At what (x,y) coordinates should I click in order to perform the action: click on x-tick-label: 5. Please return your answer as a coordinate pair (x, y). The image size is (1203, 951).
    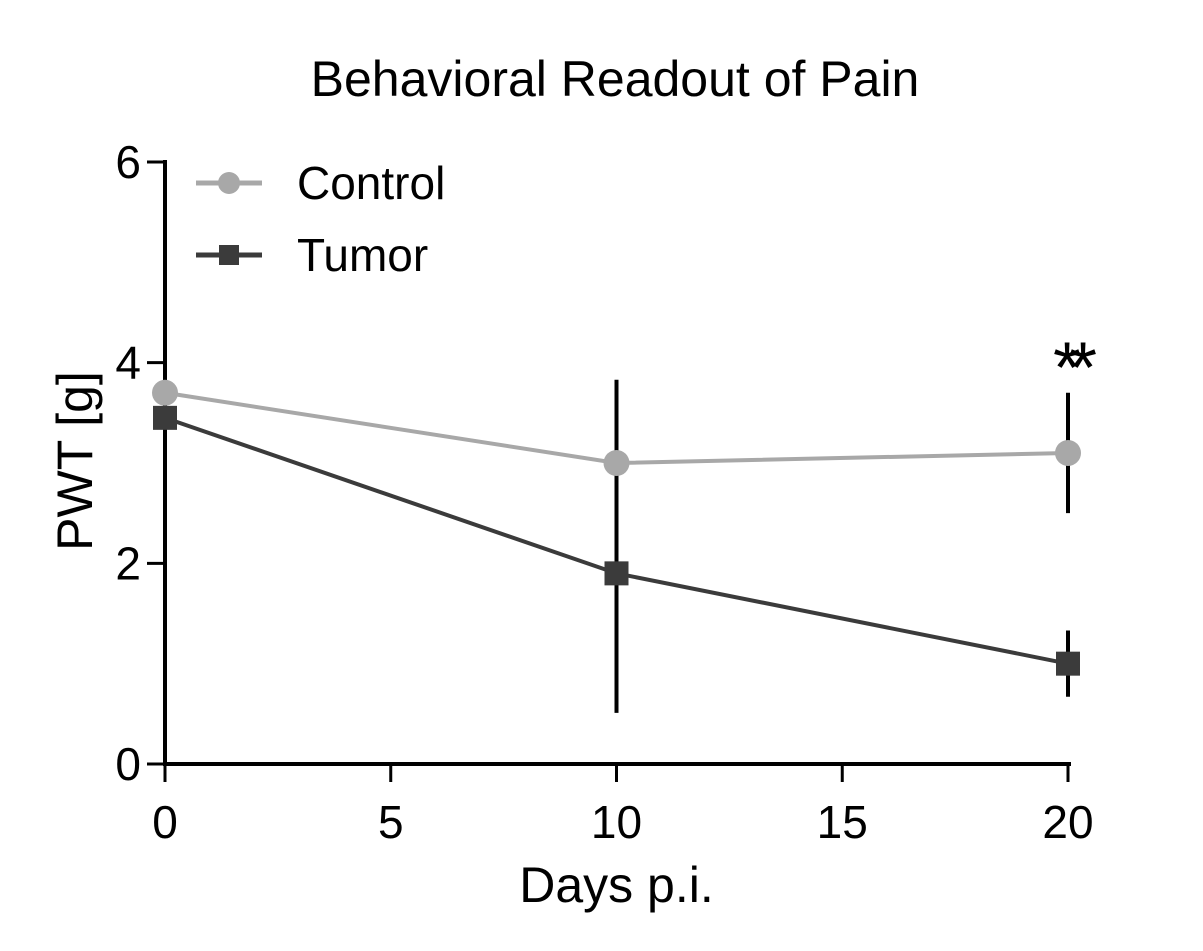
    Looking at the image, I should click on (391, 822).